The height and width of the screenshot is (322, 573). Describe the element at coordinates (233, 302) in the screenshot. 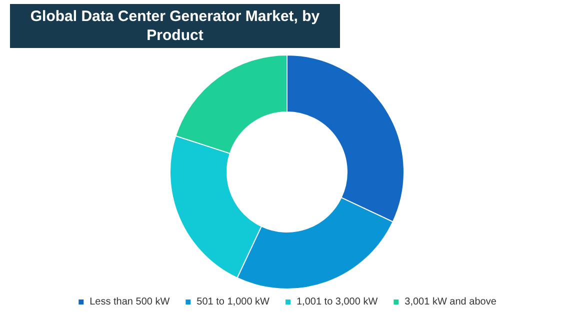

I see `legend-label: 501 to 1,000 kW` at that location.